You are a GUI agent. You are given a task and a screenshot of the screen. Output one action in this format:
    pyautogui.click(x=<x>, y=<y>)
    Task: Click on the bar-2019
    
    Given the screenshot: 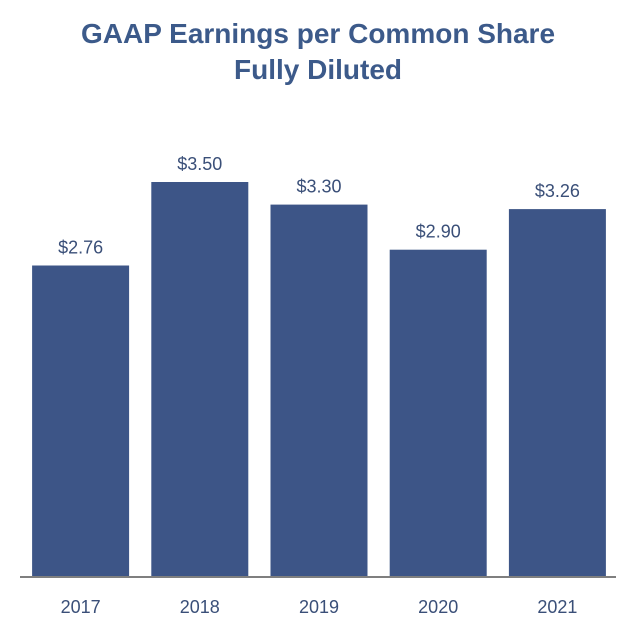 What is the action you would take?
    pyautogui.click(x=319, y=390)
    